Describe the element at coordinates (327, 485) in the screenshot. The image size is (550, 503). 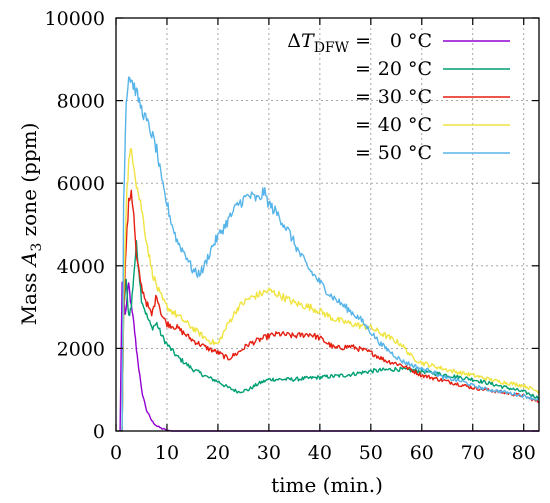
I see `x-axis-title: time (min.)` at that location.